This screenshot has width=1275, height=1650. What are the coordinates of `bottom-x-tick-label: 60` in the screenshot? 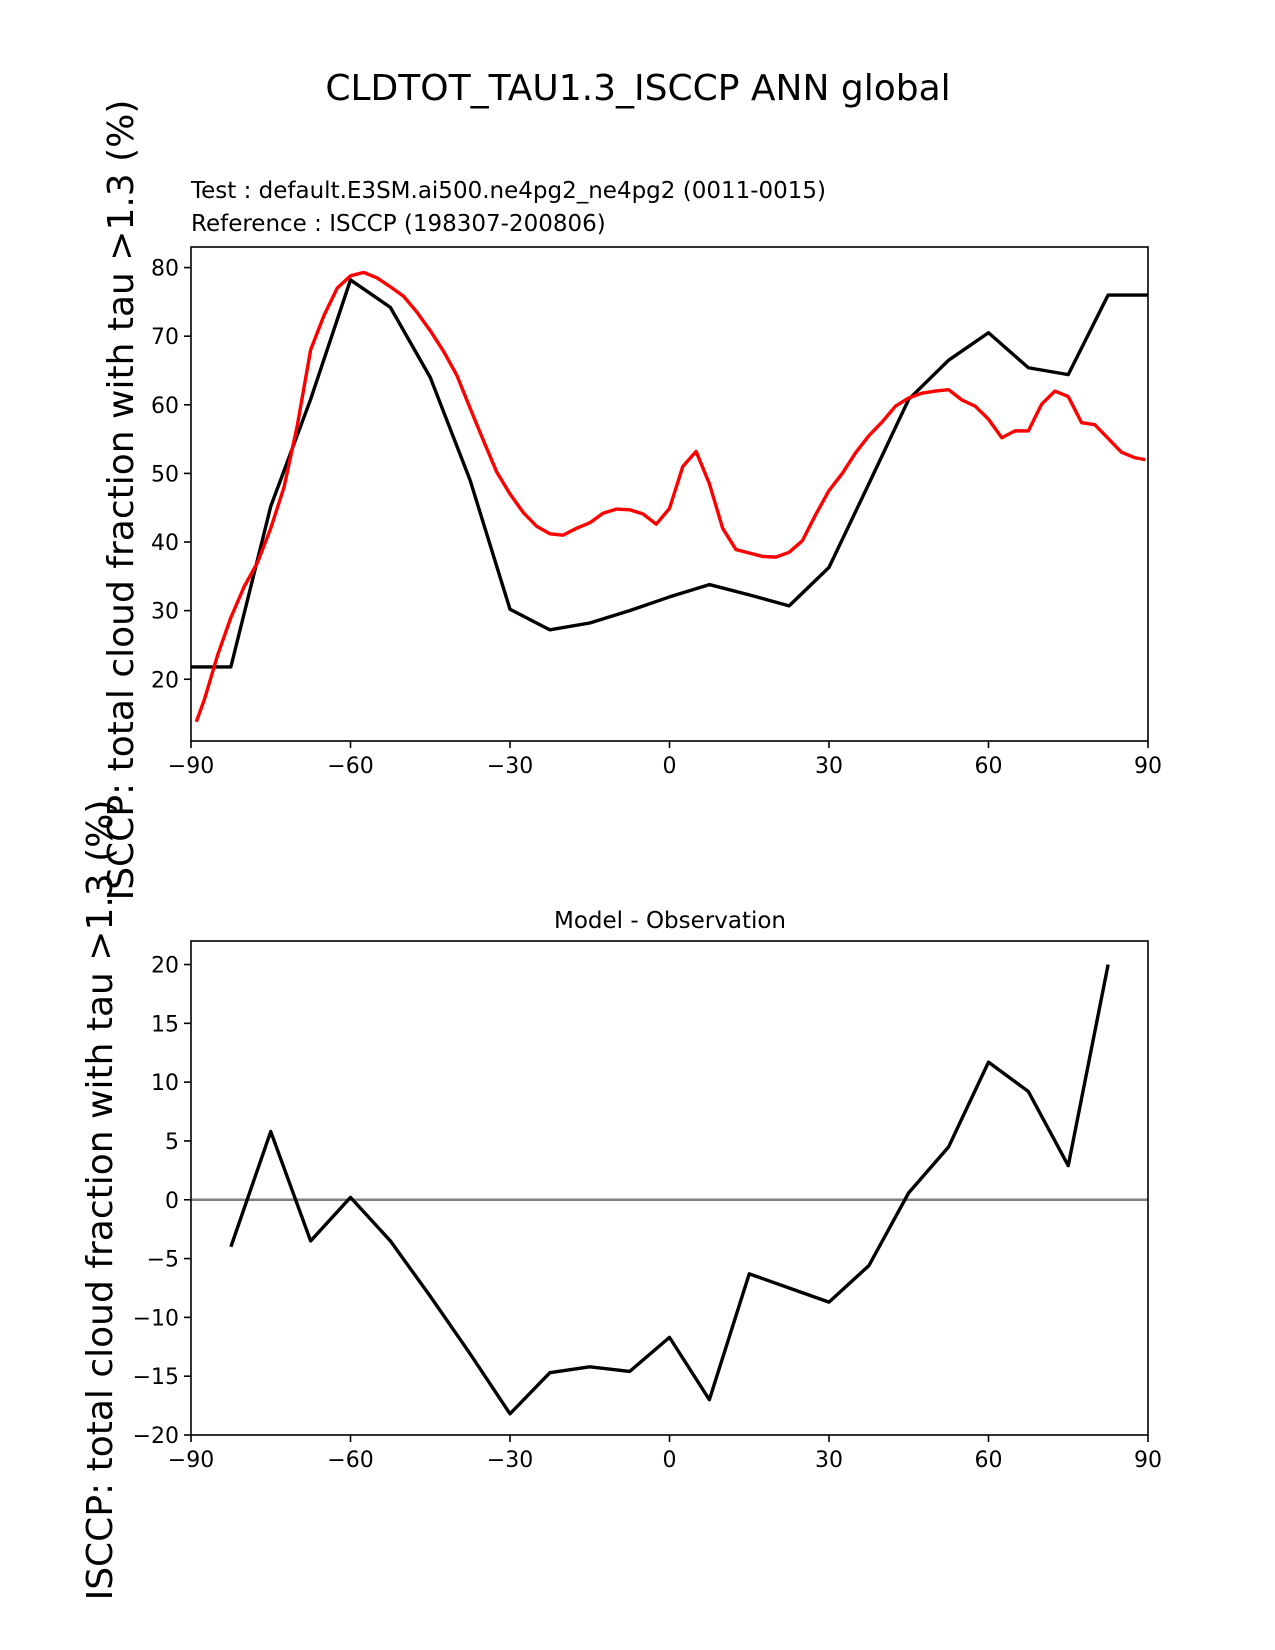 It's located at (989, 1460).